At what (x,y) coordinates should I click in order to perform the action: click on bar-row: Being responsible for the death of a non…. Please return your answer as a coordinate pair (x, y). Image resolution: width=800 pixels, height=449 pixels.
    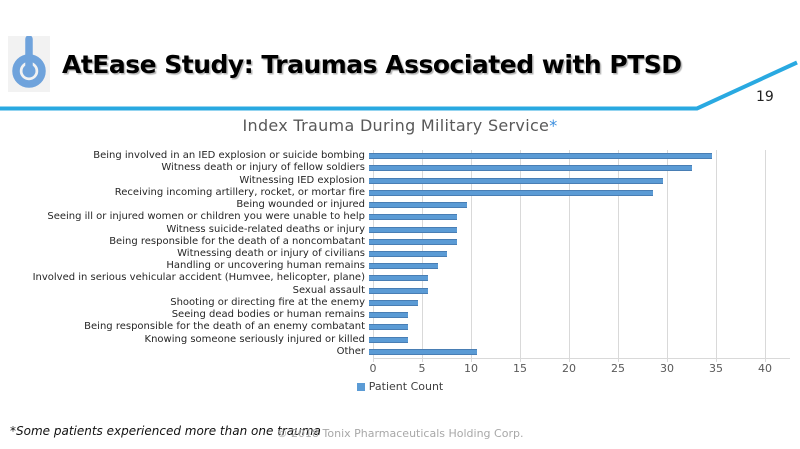
    Looking at the image, I should click on (395, 242).